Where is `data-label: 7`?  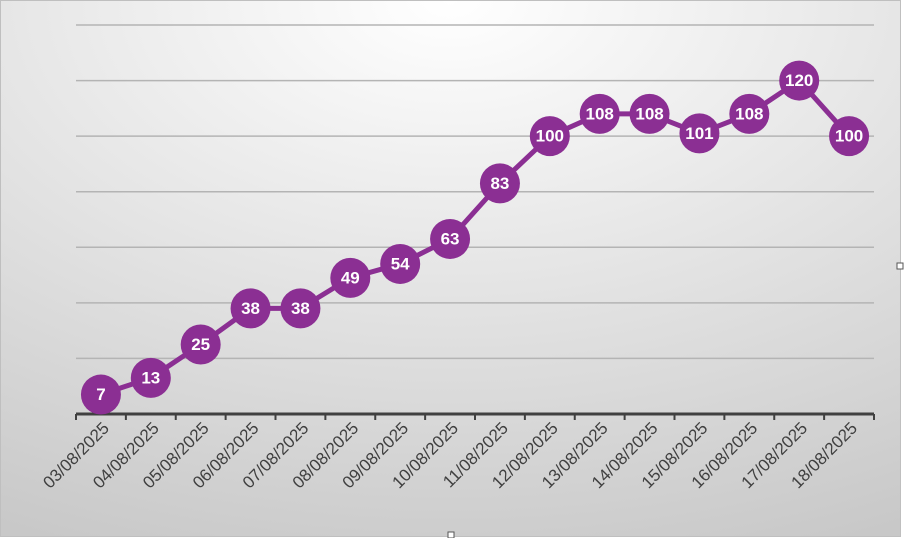 data-label: 7 is located at coordinates (100, 394).